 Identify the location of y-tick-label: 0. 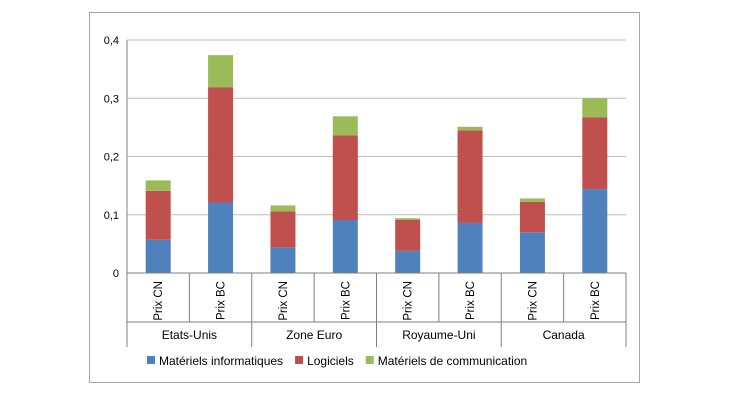
(116, 274).